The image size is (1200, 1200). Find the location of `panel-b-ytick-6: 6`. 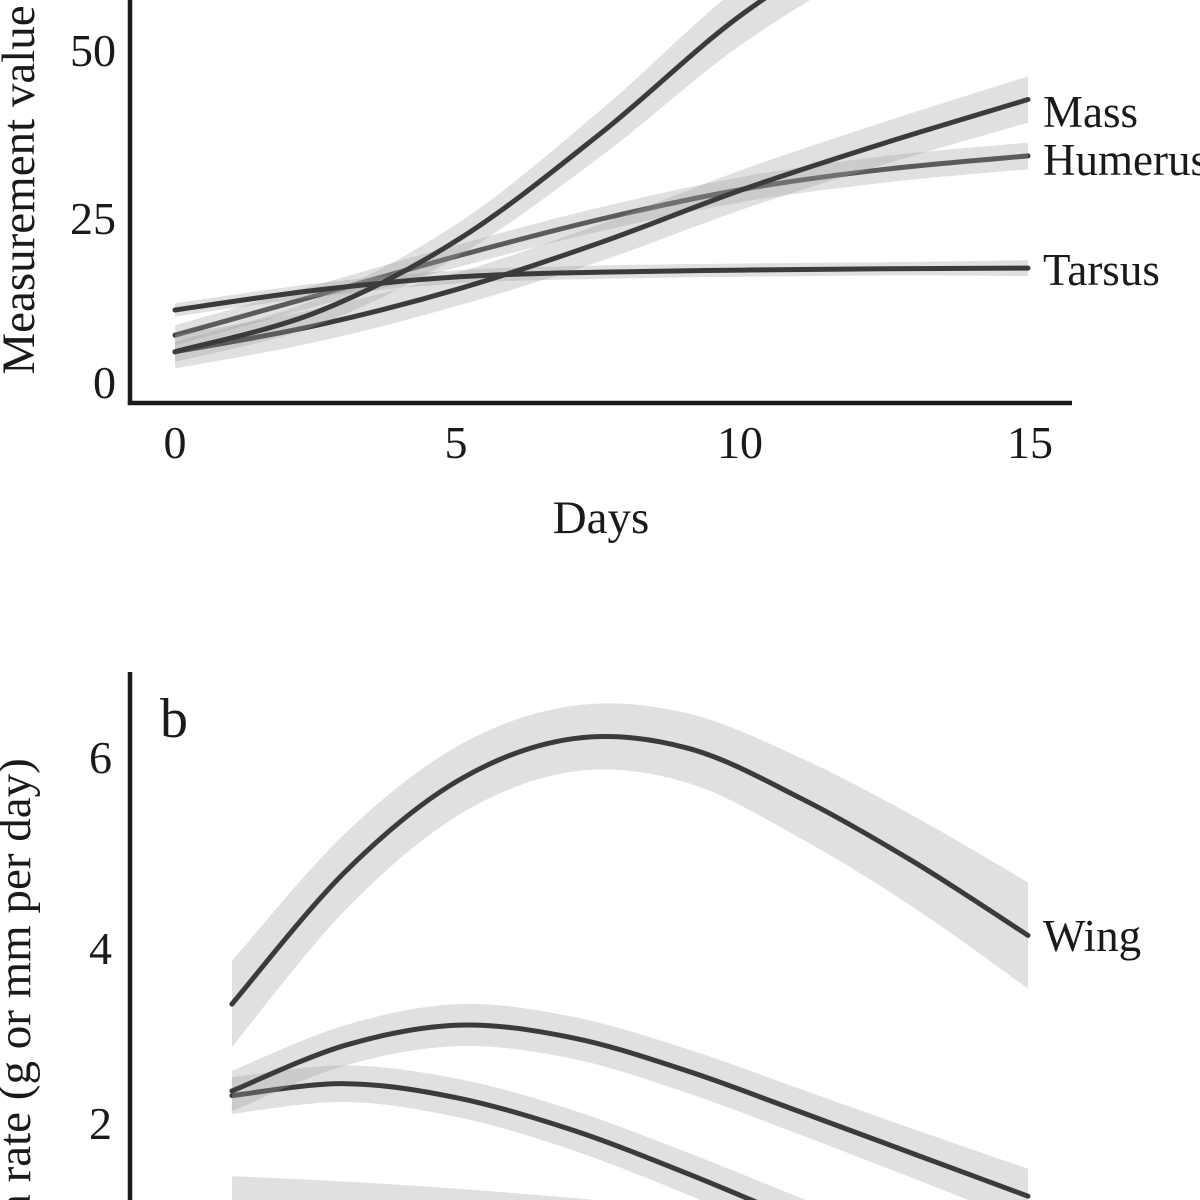

panel-b-ytick-6: 6 is located at coordinates (100, 757).